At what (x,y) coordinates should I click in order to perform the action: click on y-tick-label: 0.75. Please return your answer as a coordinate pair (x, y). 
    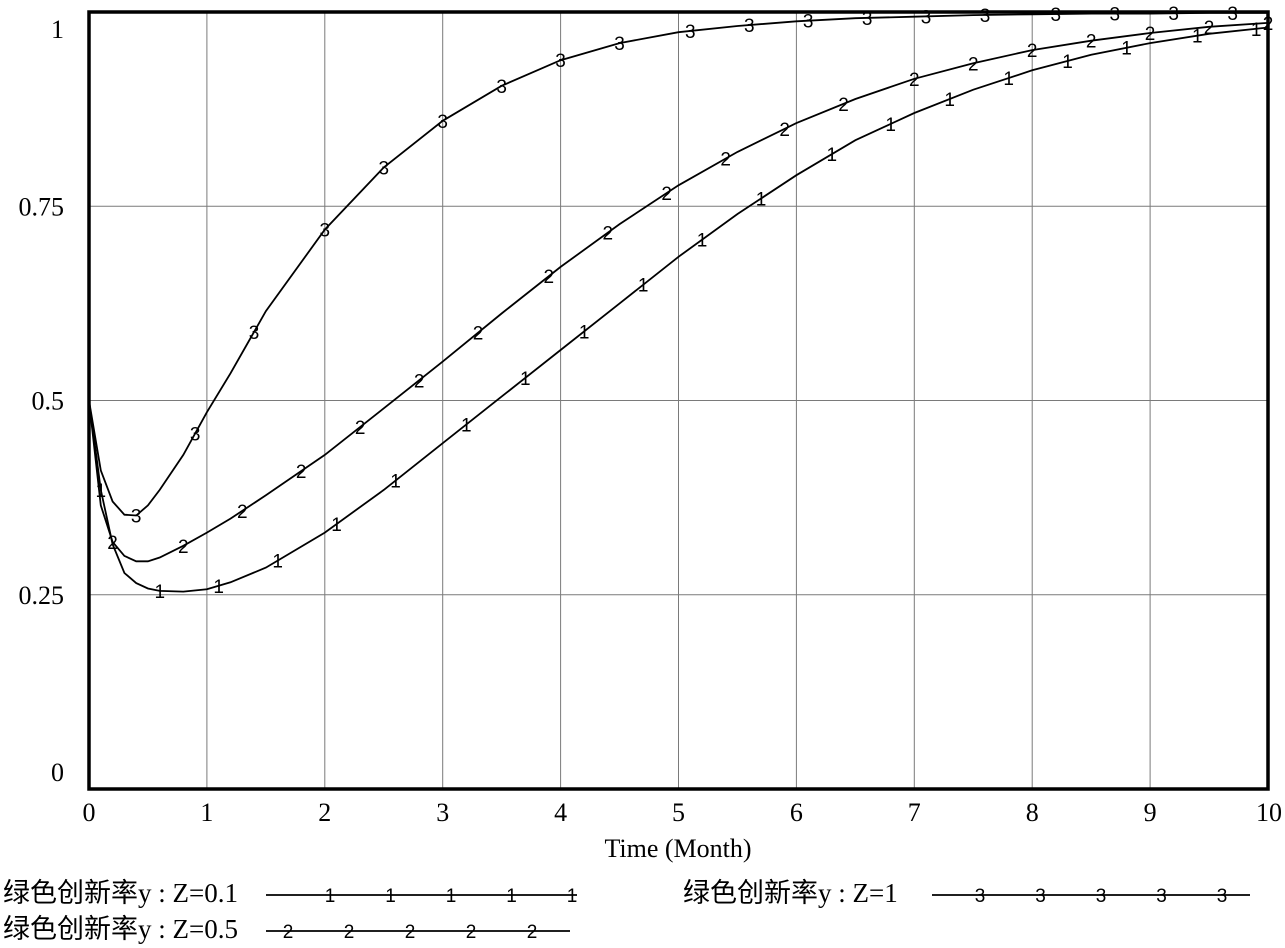
    Looking at the image, I should click on (42, 206).